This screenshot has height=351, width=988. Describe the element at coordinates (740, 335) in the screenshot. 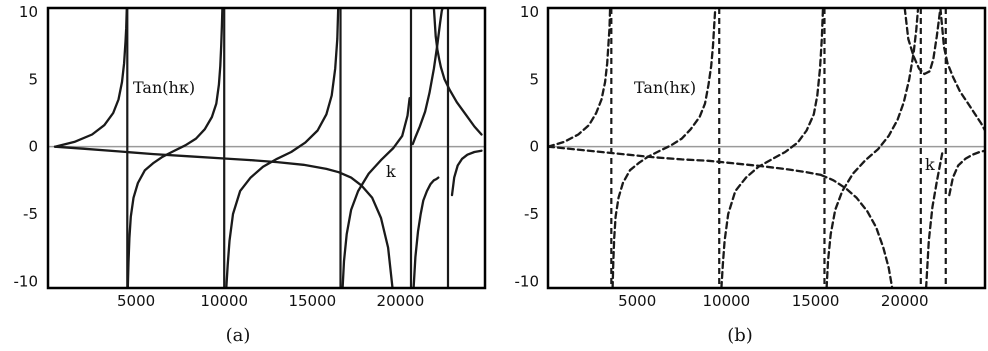

I see `panel-caption: (b)` at that location.